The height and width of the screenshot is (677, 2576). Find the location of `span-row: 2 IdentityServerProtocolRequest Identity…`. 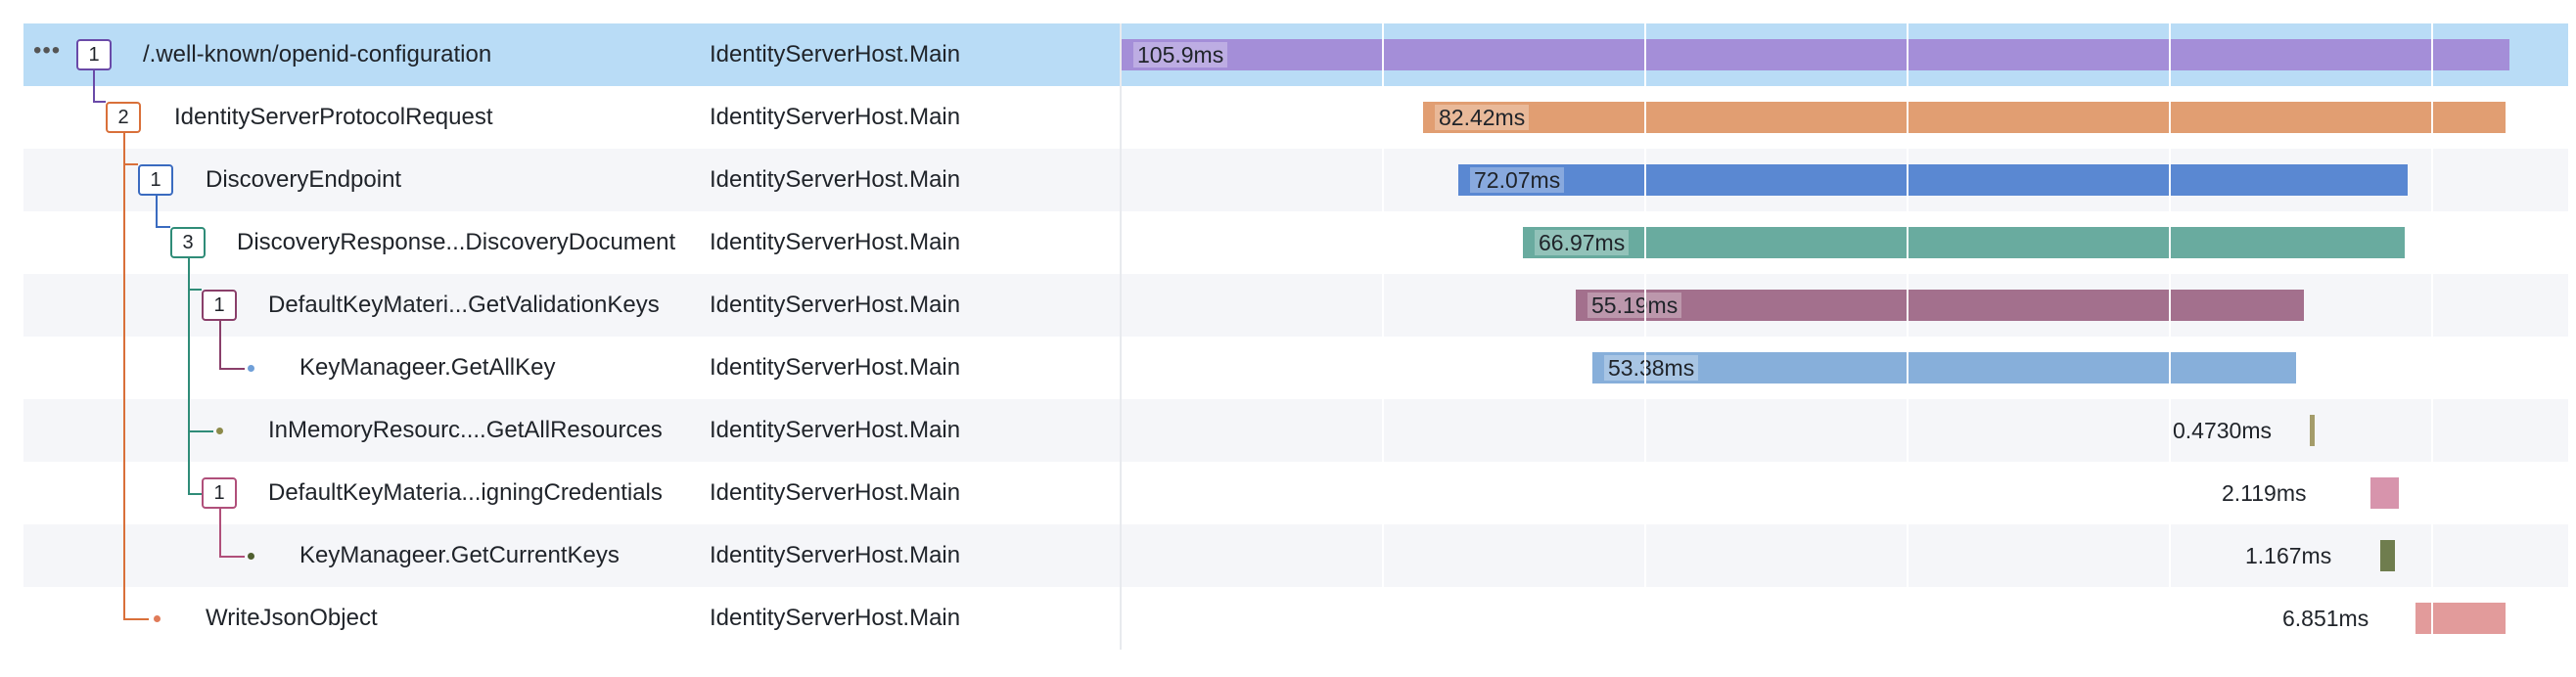

span-row: 2 IdentityServerProtocolRequest Identity… is located at coordinates (1295, 117).